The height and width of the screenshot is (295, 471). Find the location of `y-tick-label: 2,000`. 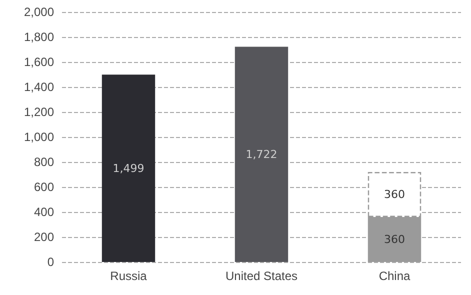

y-tick-label: 2,000 is located at coordinates (39, 12).